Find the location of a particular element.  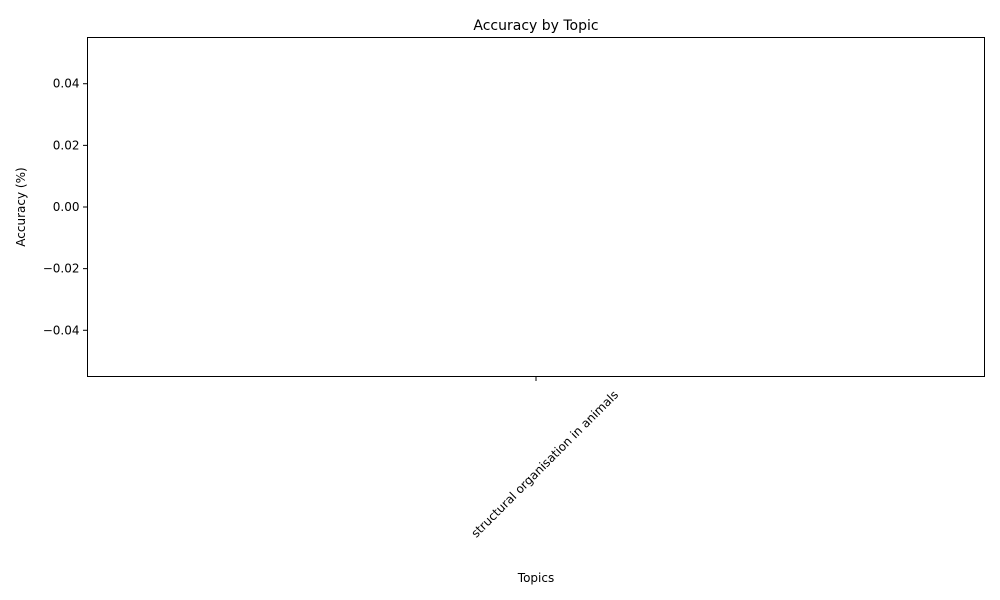

x-axis: structural organisation in animals is located at coordinates (544, 458).